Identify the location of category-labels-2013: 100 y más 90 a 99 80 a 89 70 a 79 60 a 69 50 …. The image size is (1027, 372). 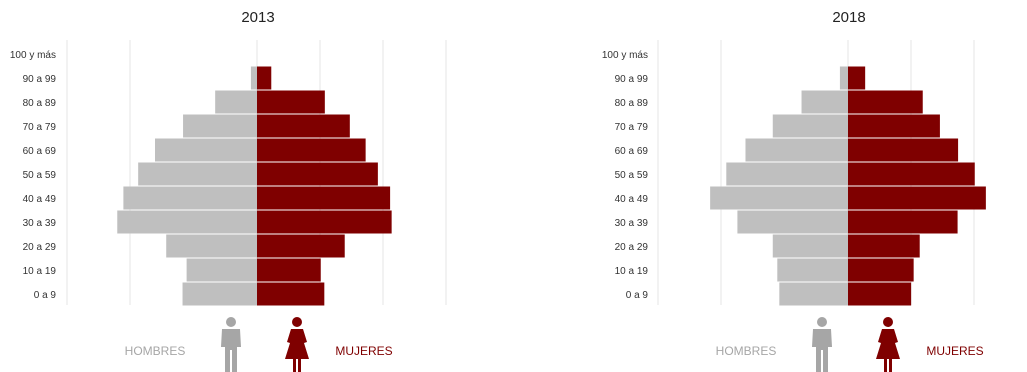
(33, 175).